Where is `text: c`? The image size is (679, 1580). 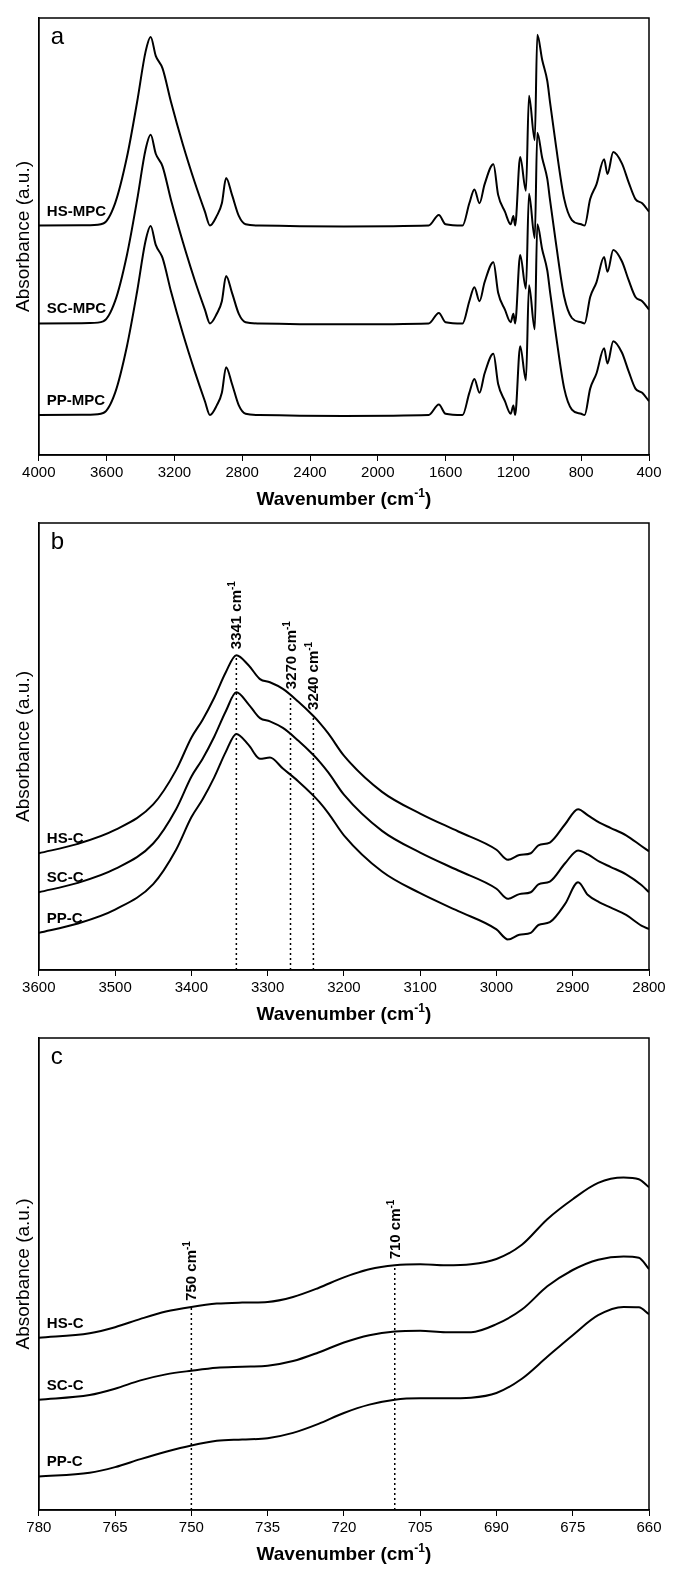 text: c is located at coordinates (56, 1055).